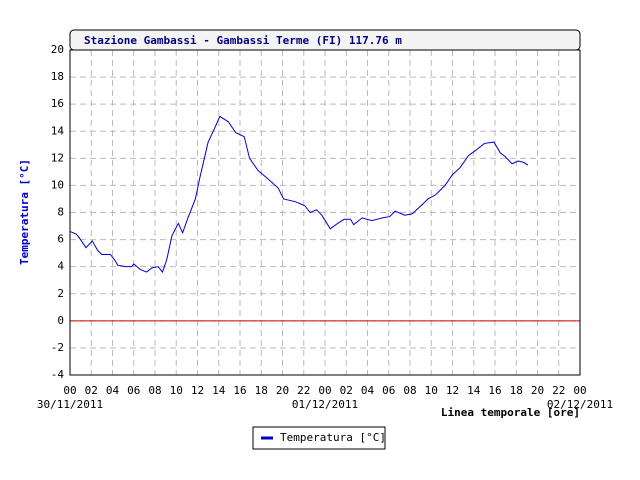  What do you see at coordinates (60, 239) in the screenshot?
I see `y-tick-label: 6` at bounding box center [60, 239].